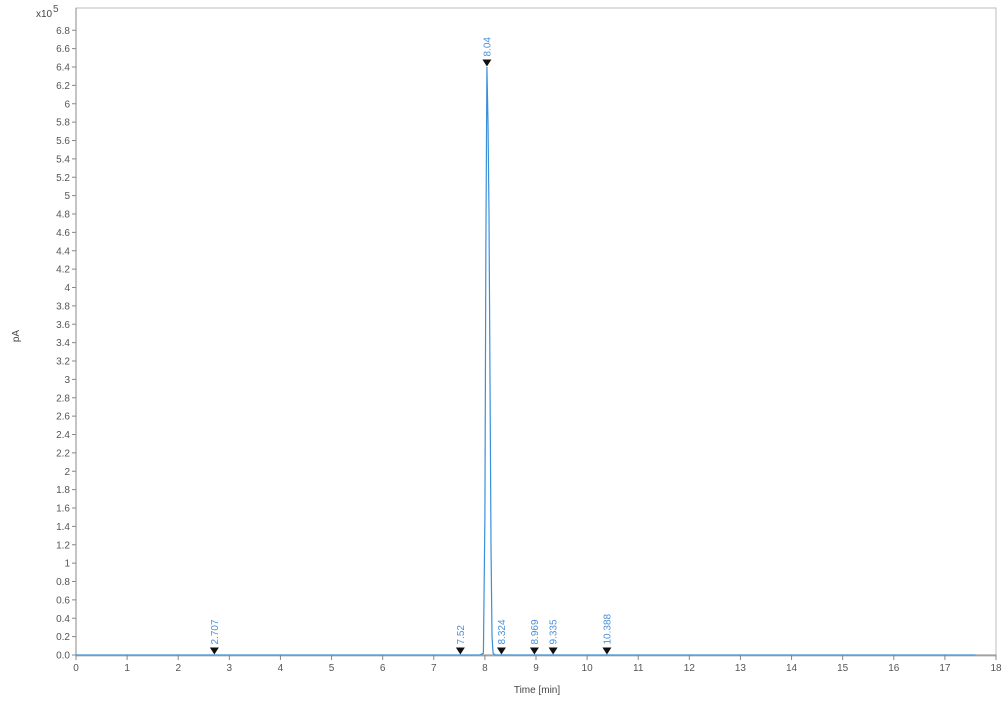 The height and width of the screenshot is (703, 1007). I want to click on peak-label: 8.324, so click(502, 631).